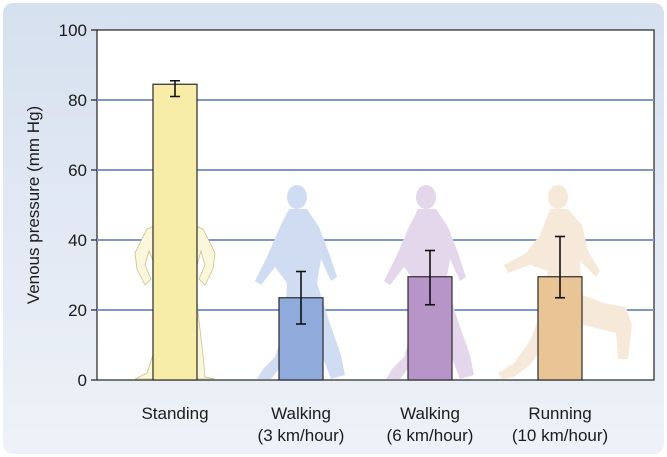 The height and width of the screenshot is (457, 667). What do you see at coordinates (301, 435) in the screenshot?
I see `x-category-sublabel: (3 km/hour)` at bounding box center [301, 435].